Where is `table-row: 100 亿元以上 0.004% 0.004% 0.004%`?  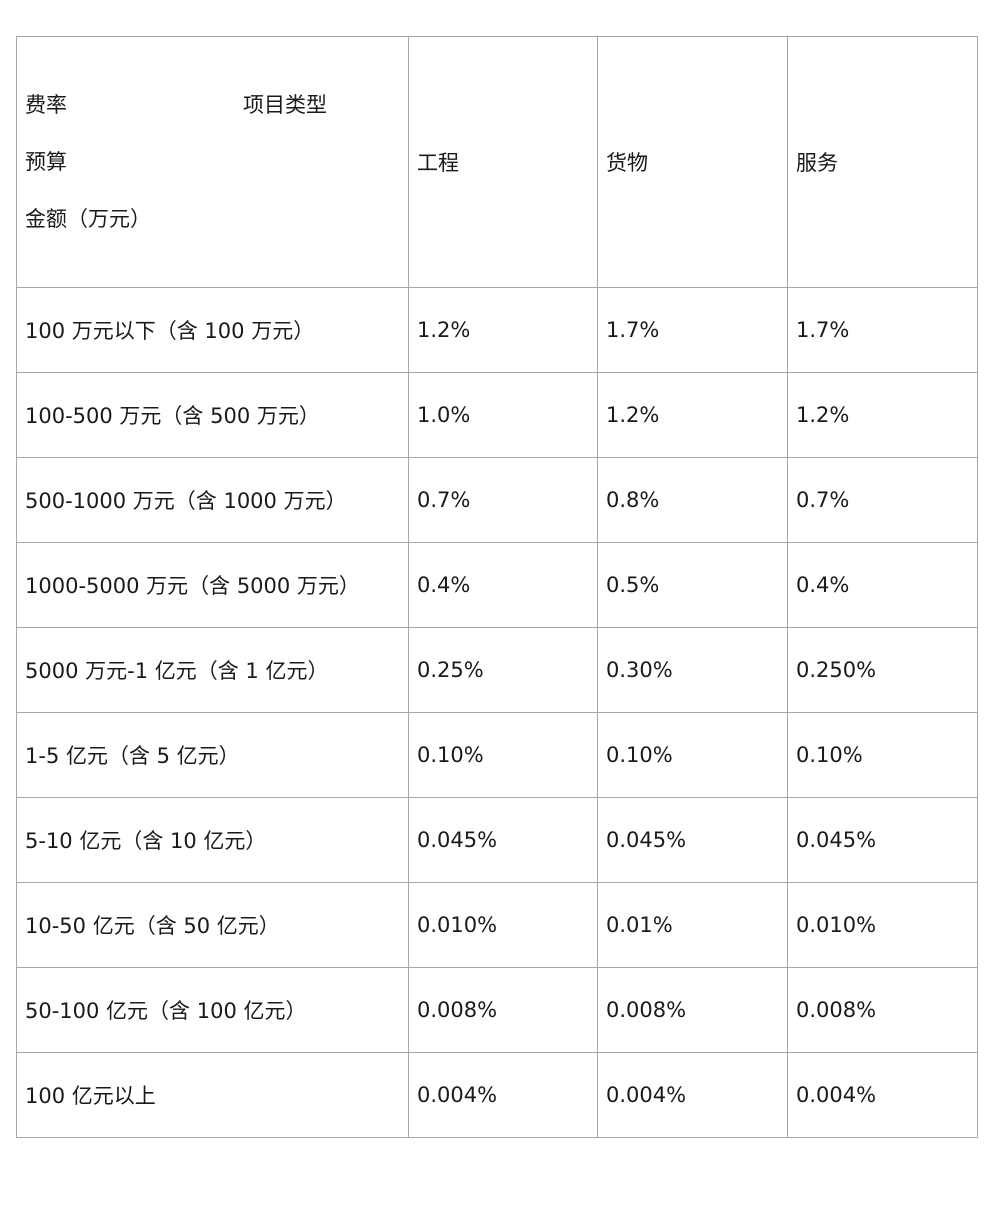
table-row: 100 亿元以上 0.004% 0.004% 0.004% is located at coordinates (497, 1095).